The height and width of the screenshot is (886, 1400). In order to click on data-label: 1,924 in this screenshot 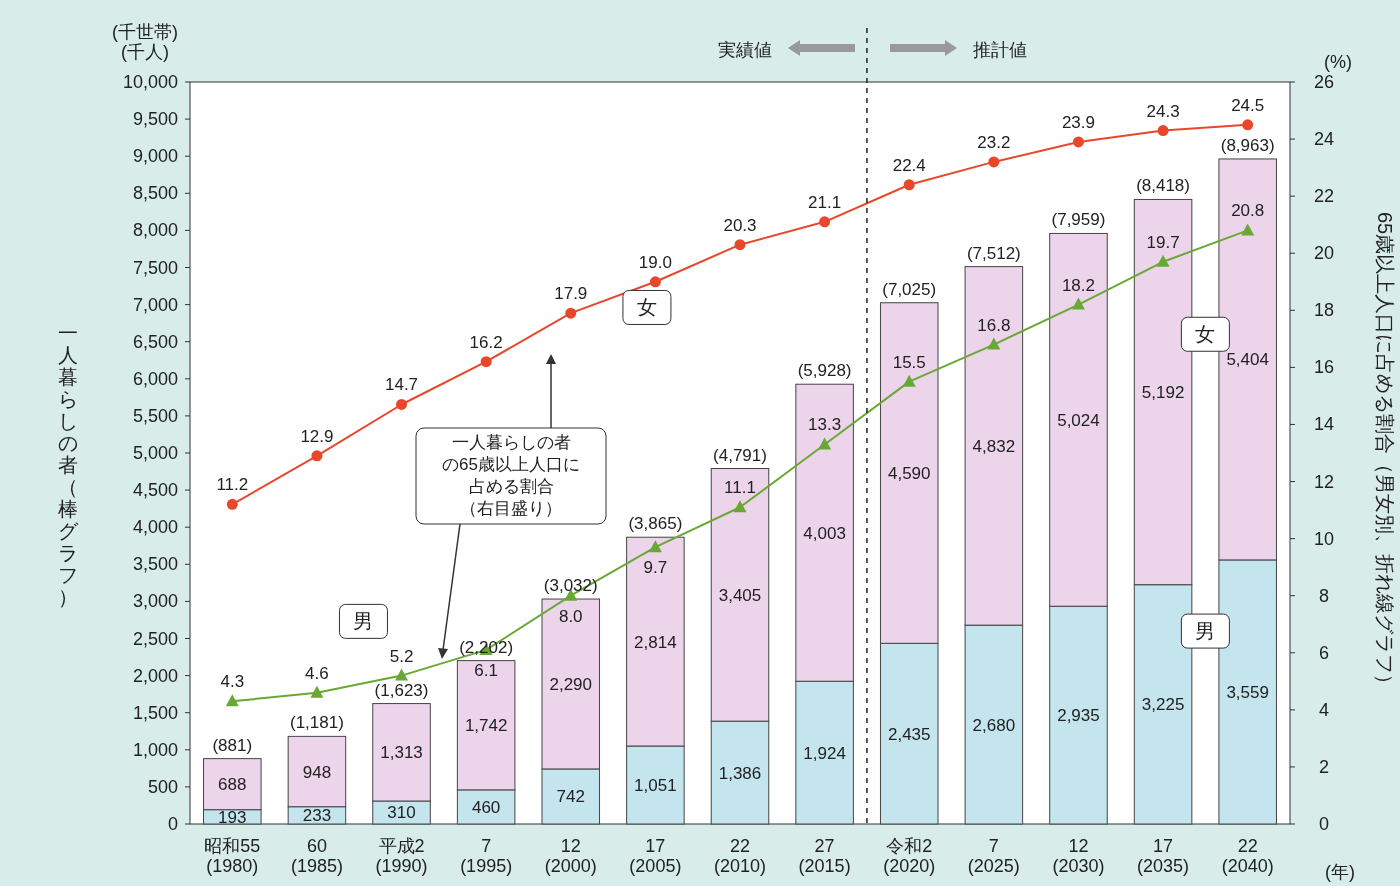, I will do `click(824, 753)`.